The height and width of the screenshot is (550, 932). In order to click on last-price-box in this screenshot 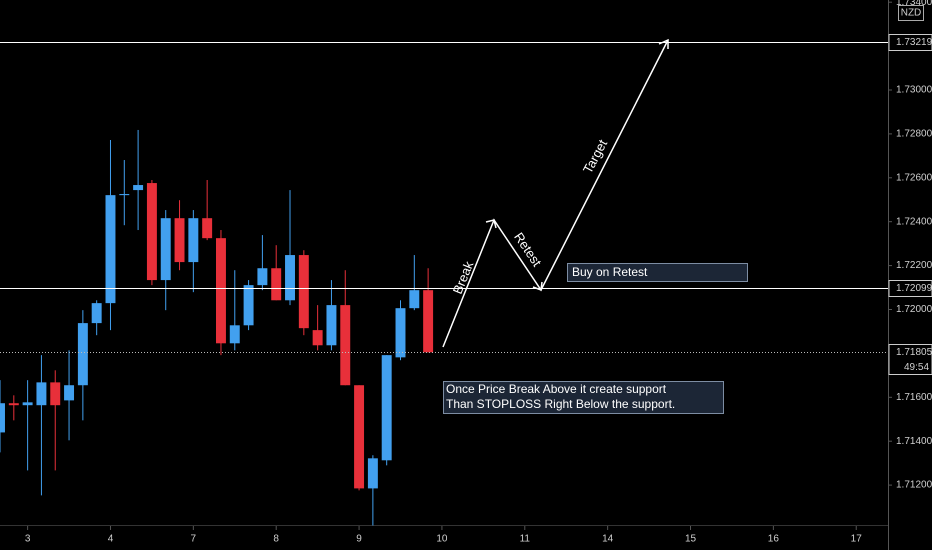, I will do `click(910, 359)`.